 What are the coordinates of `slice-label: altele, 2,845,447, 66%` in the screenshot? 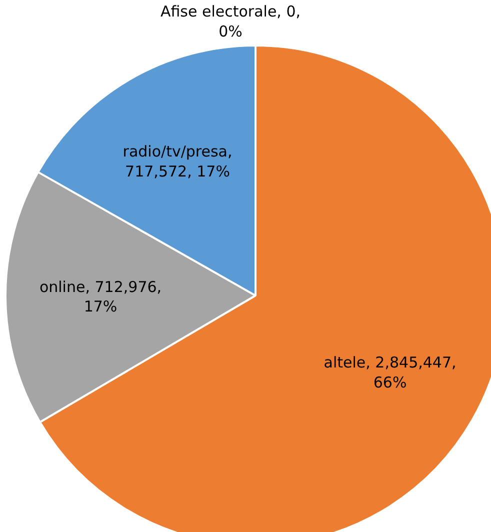 It's located at (390, 373).